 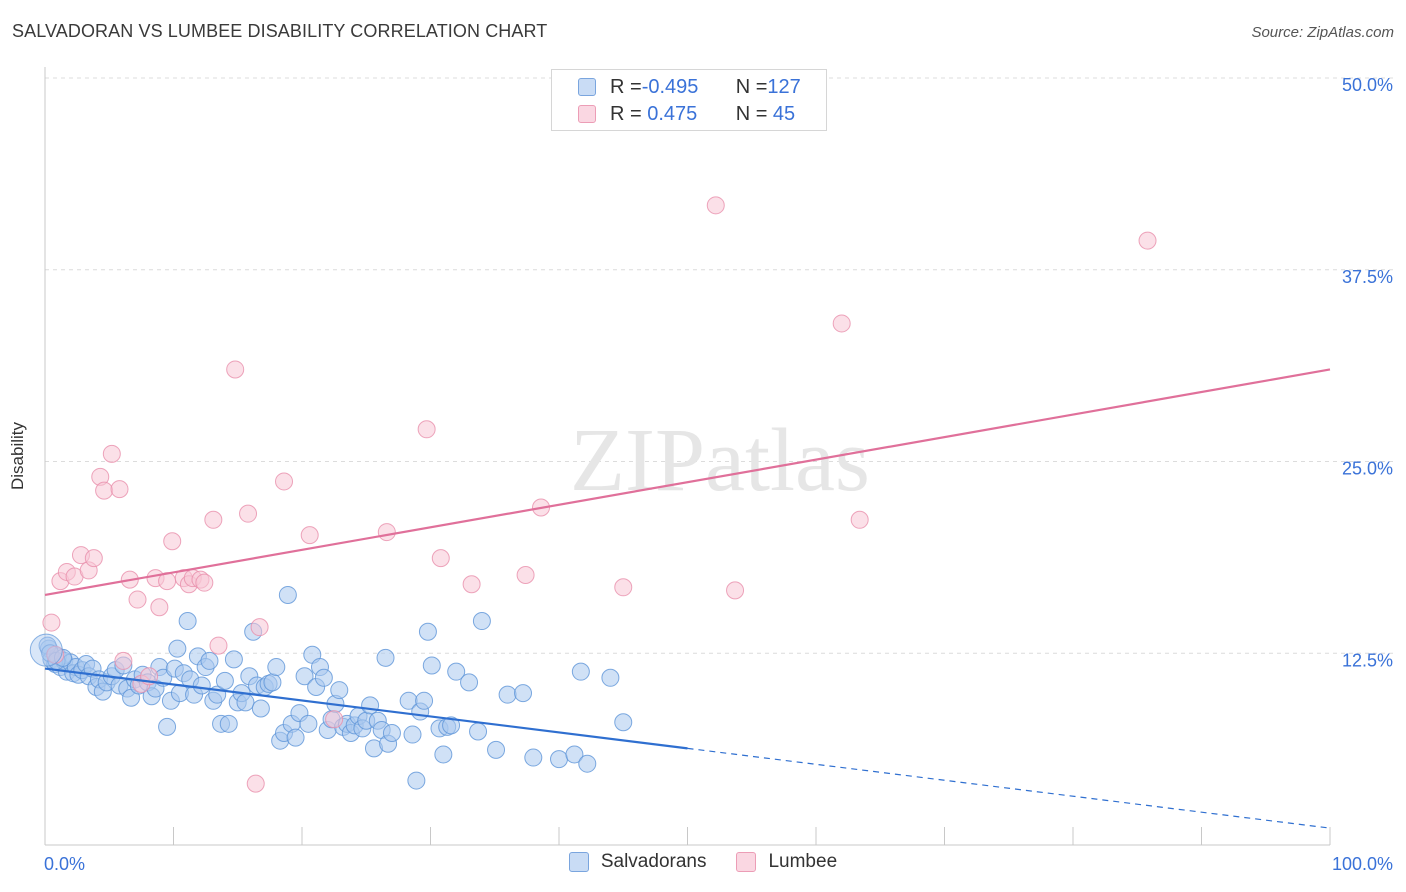 I want to click on legend-row-lumbee: R = 0.475 N = 45, so click(x=686, y=114).